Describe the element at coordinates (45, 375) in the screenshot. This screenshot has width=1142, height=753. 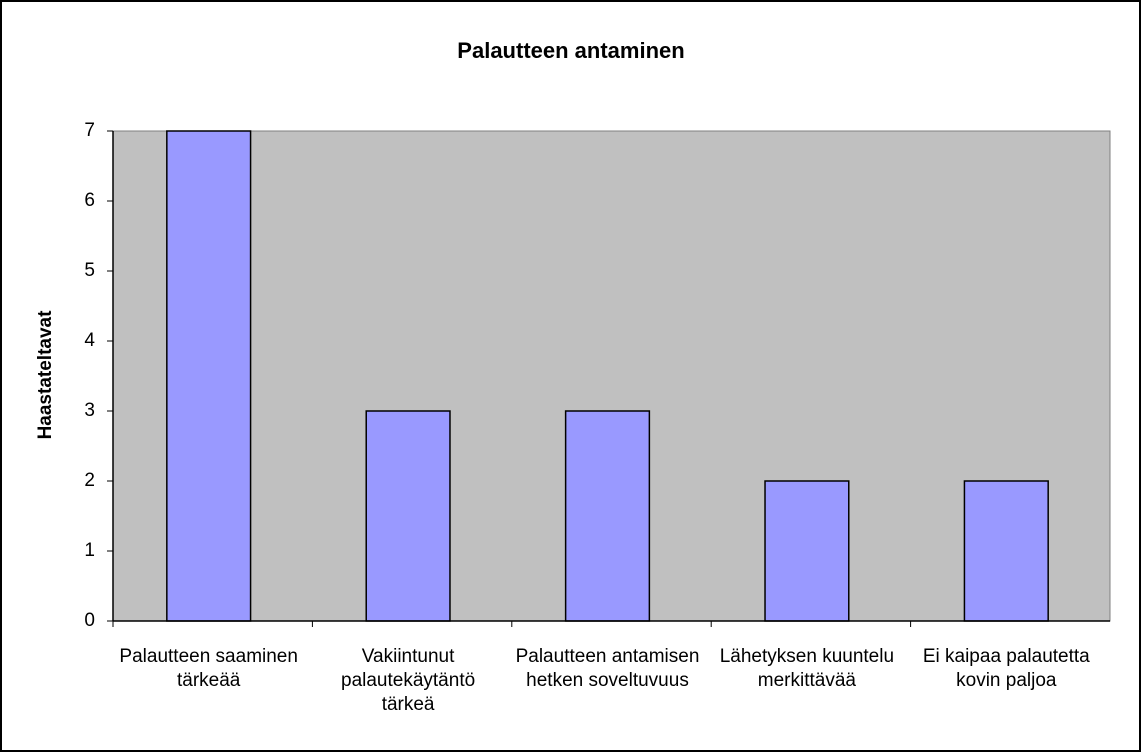
I see `y-axis-label: Haastateltavat` at that location.